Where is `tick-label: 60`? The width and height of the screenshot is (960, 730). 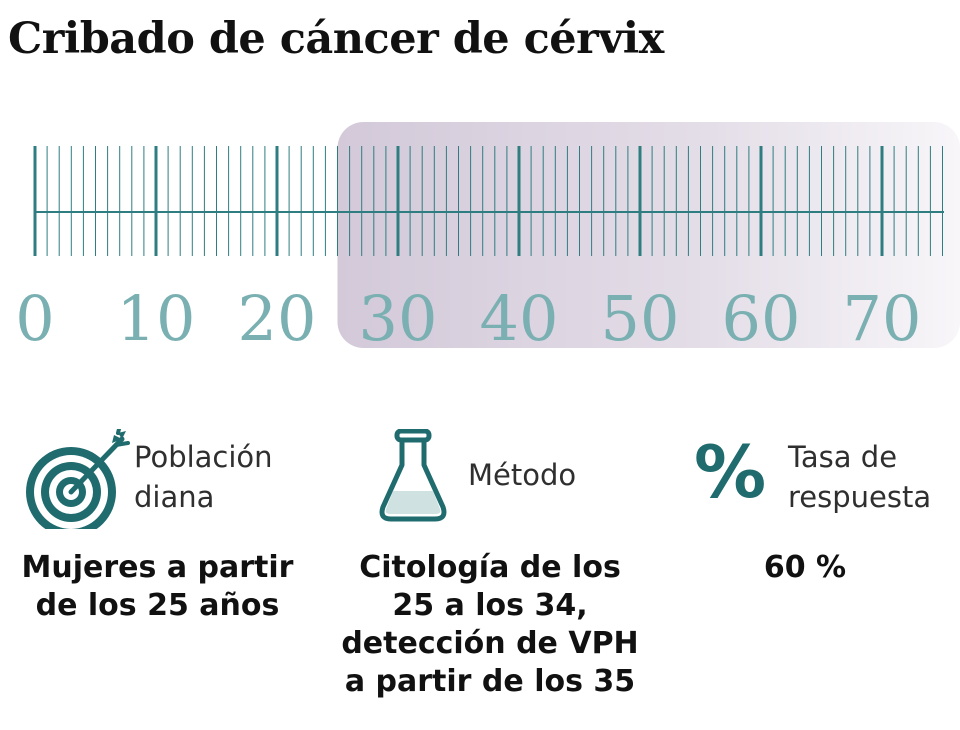
tick-label: 60 is located at coordinates (761, 318).